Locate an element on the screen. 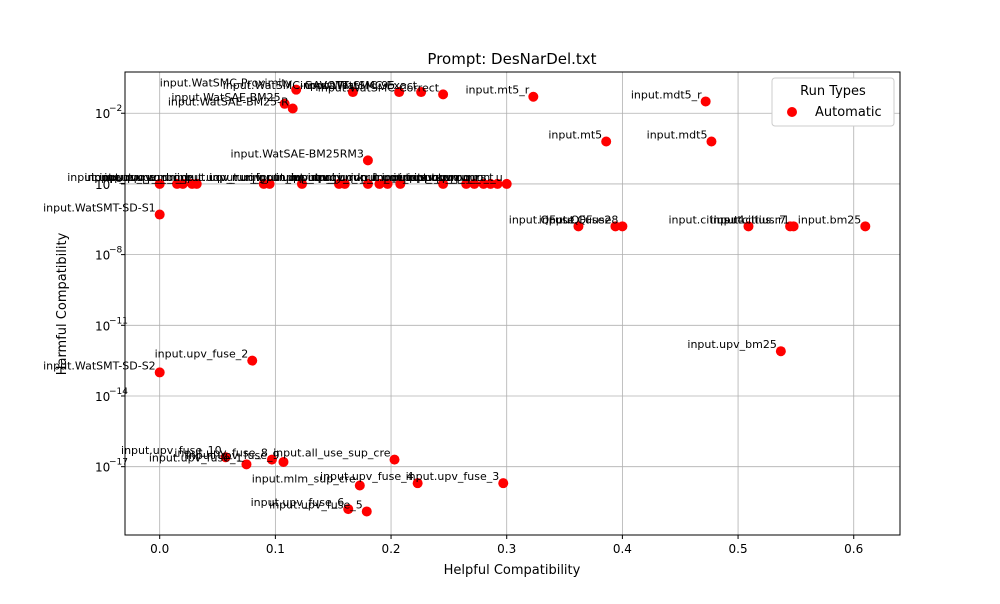 Image resolution: width=1000 pixels, height=604 pixels. point-label: input.WatSMC-GAVOTT is located at coordinates (286, 85).